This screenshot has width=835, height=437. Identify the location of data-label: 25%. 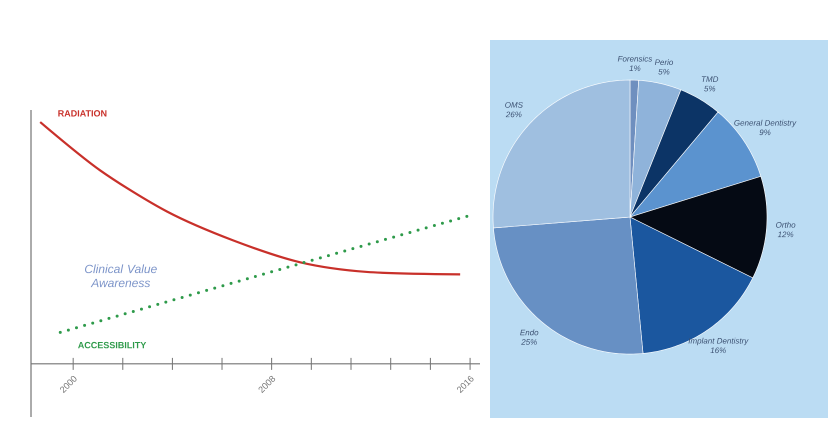
(529, 342).